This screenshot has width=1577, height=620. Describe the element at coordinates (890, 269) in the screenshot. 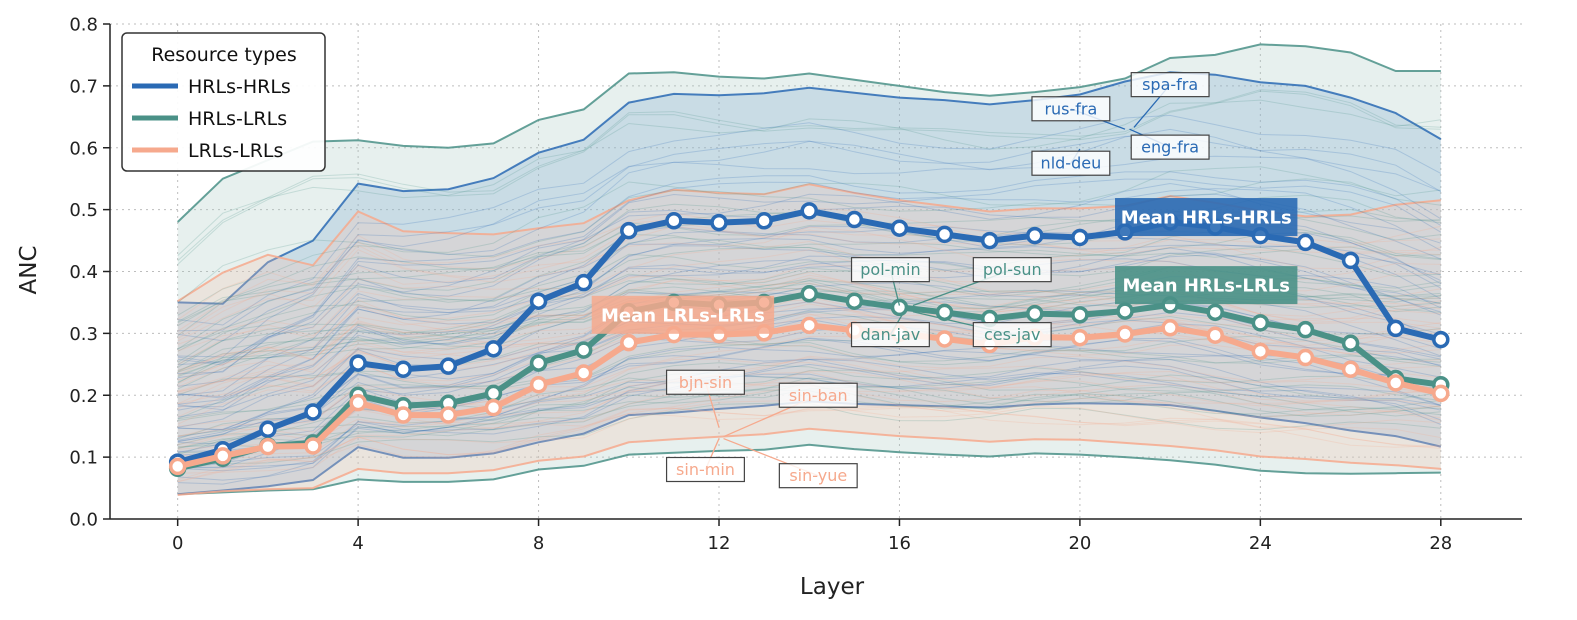

I see `annotation-text: pol-min` at that location.